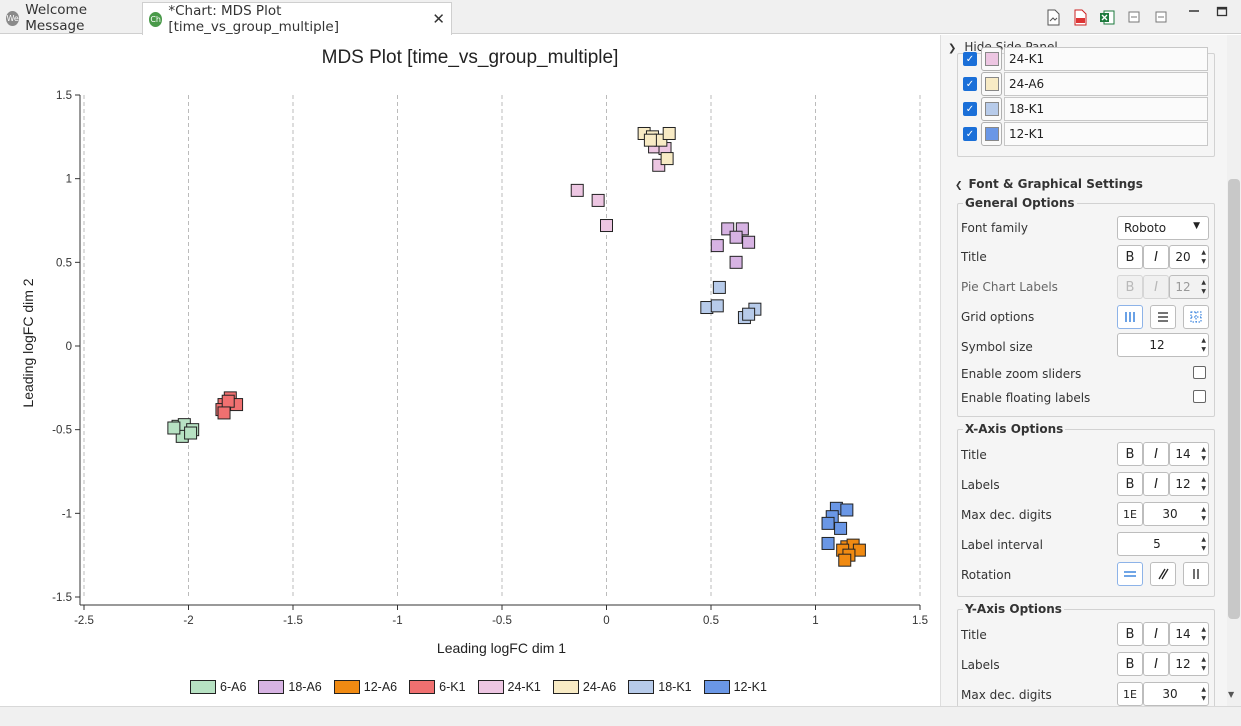 This screenshot has width=1241, height=726. Describe the element at coordinates (620, 716) in the screenshot. I see `status-bar` at that location.